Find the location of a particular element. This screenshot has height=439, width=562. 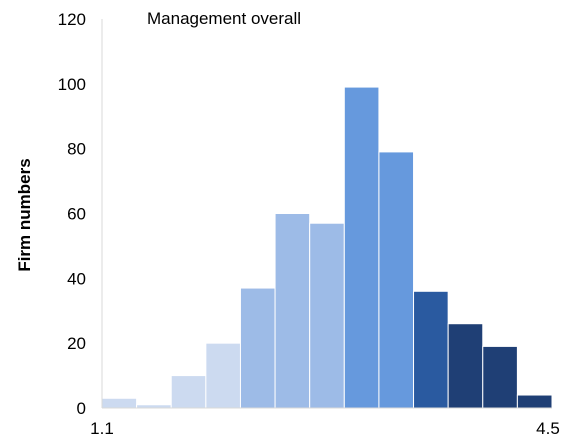

x-tick-labels: 1.1 4.5 is located at coordinates (325, 428).